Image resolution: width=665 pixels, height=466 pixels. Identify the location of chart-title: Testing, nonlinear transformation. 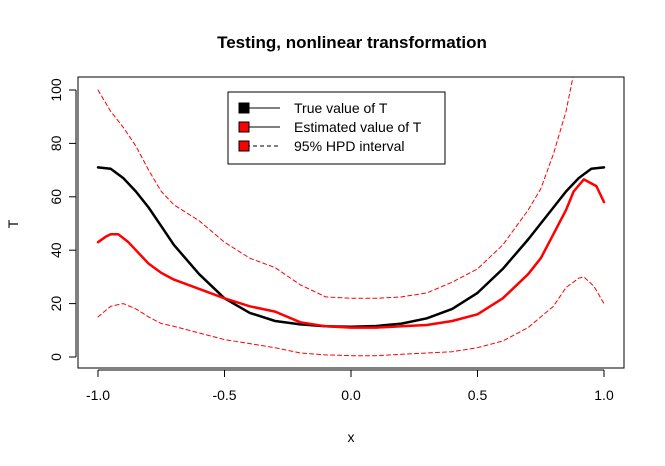
(352, 42).